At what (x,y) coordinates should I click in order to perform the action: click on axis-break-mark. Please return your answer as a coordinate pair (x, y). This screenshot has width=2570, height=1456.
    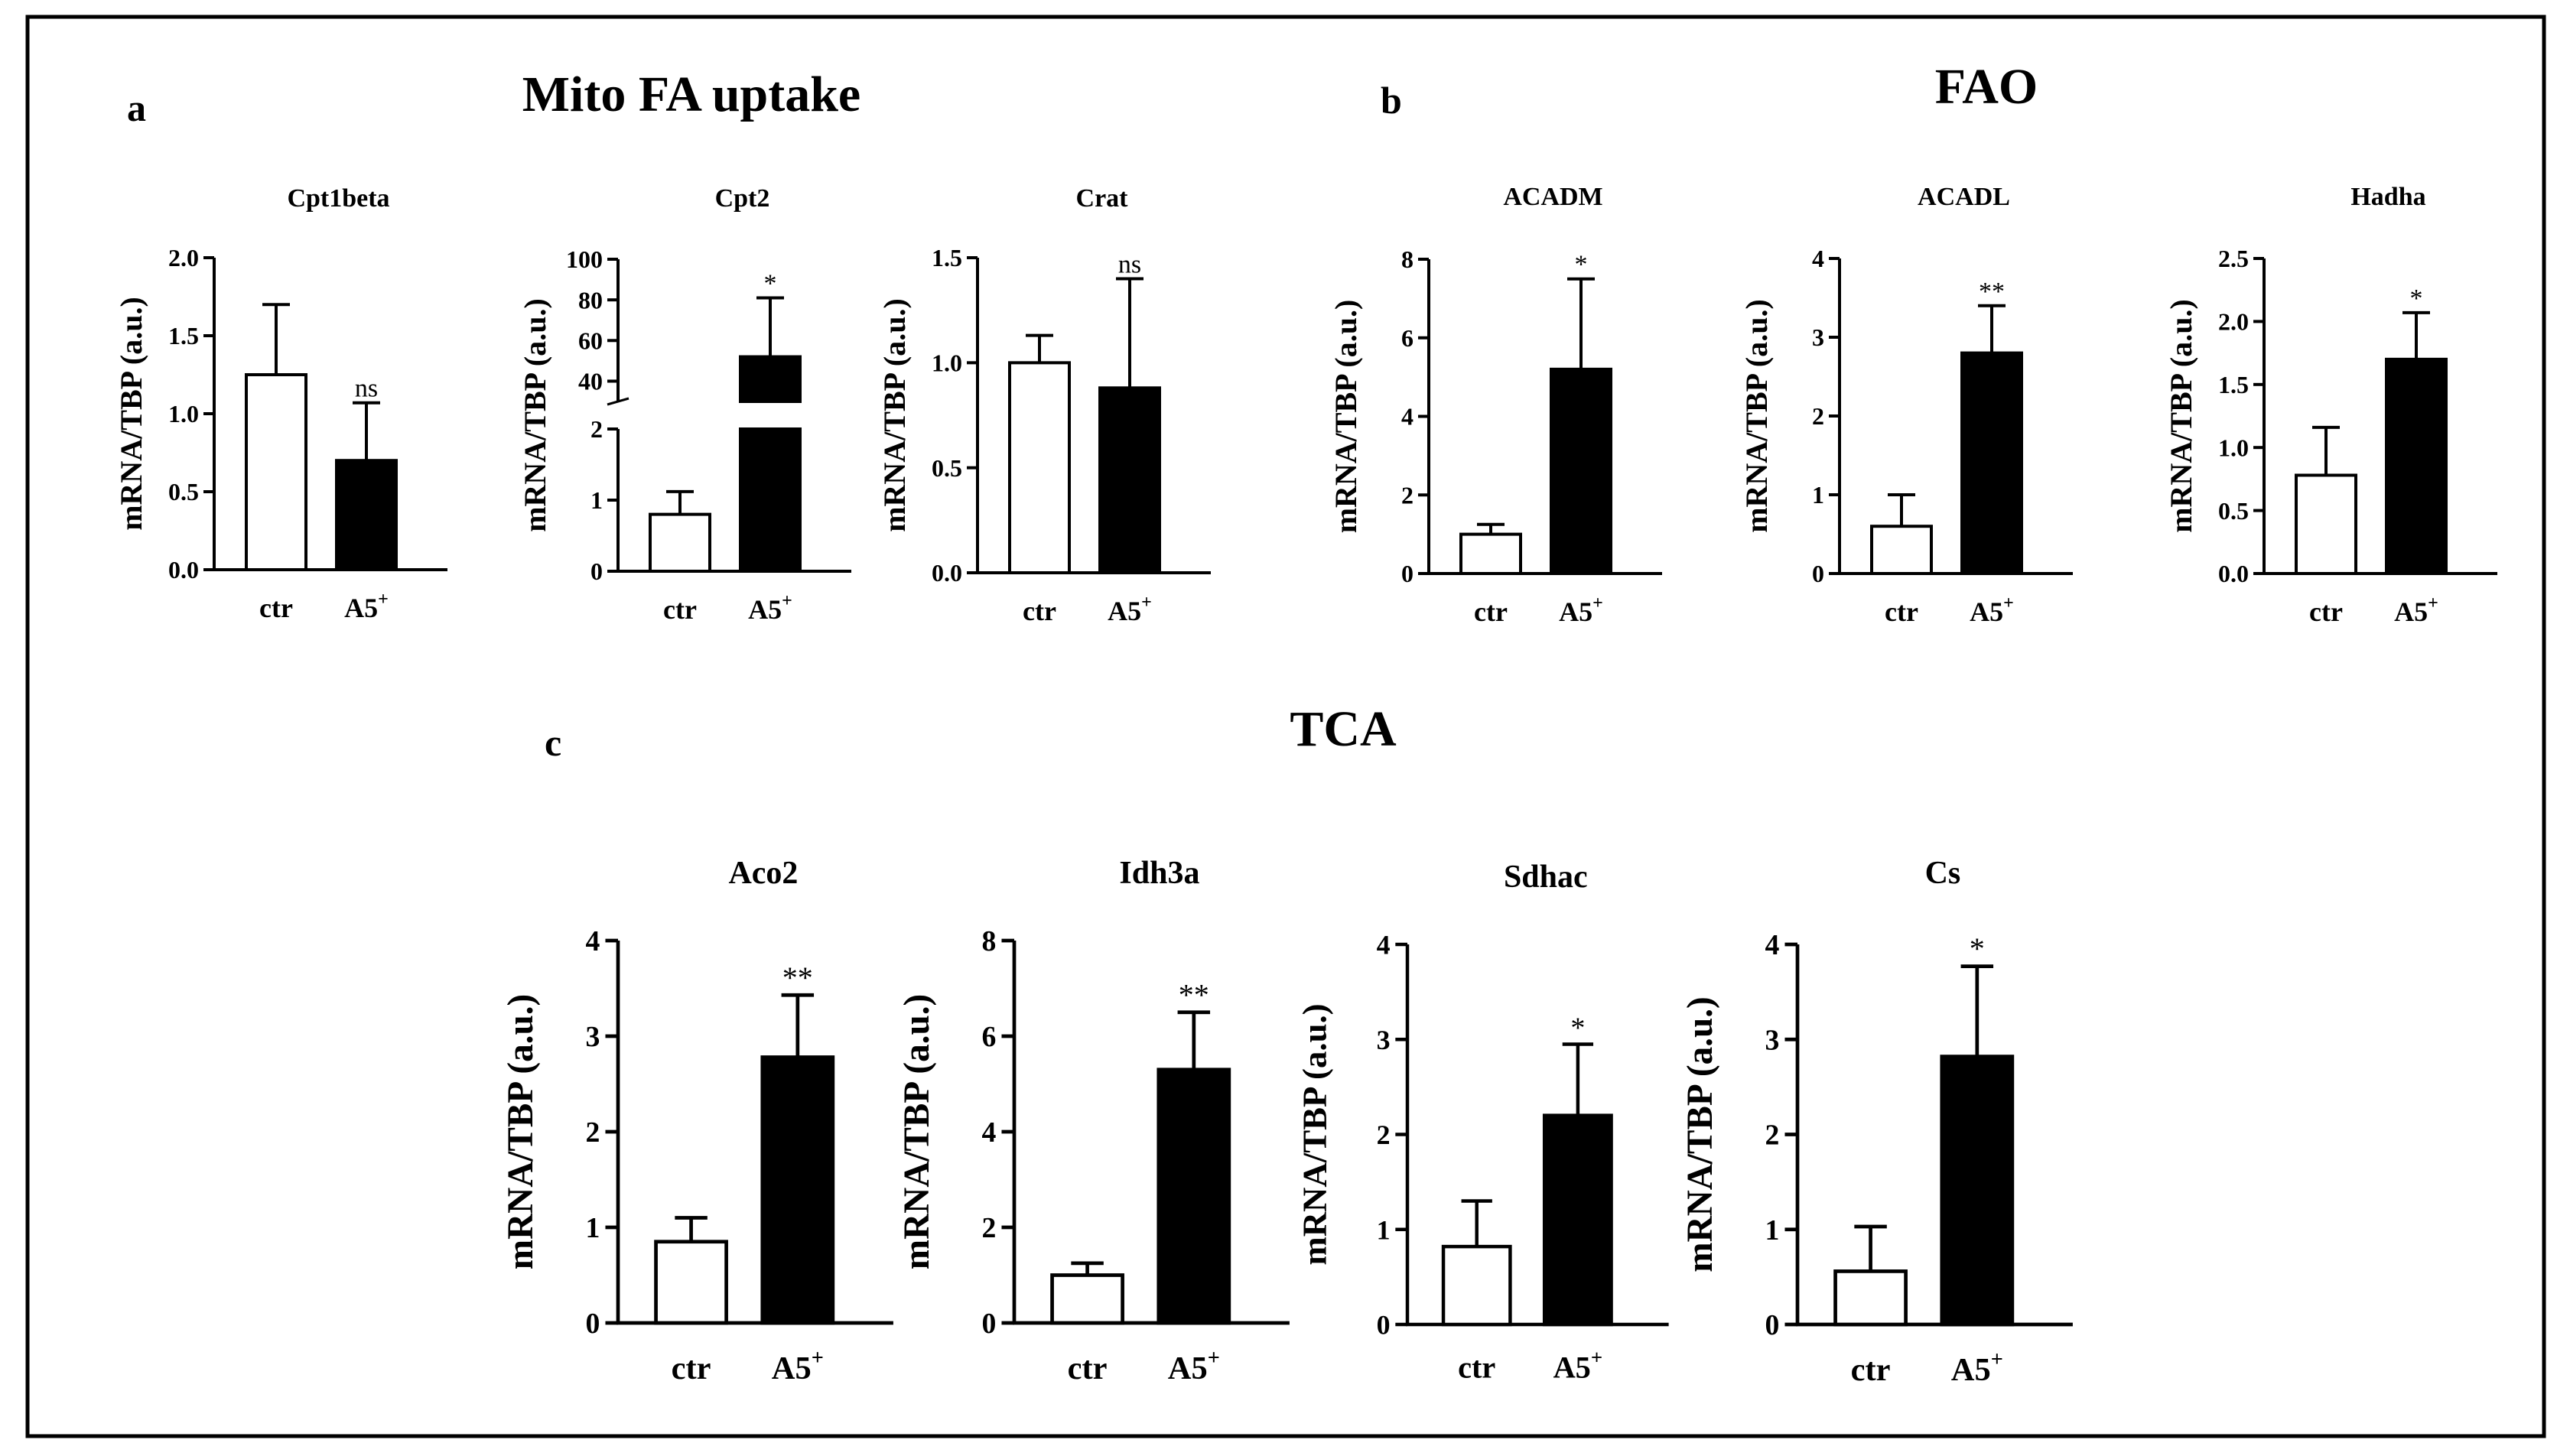
    Looking at the image, I should click on (618, 401).